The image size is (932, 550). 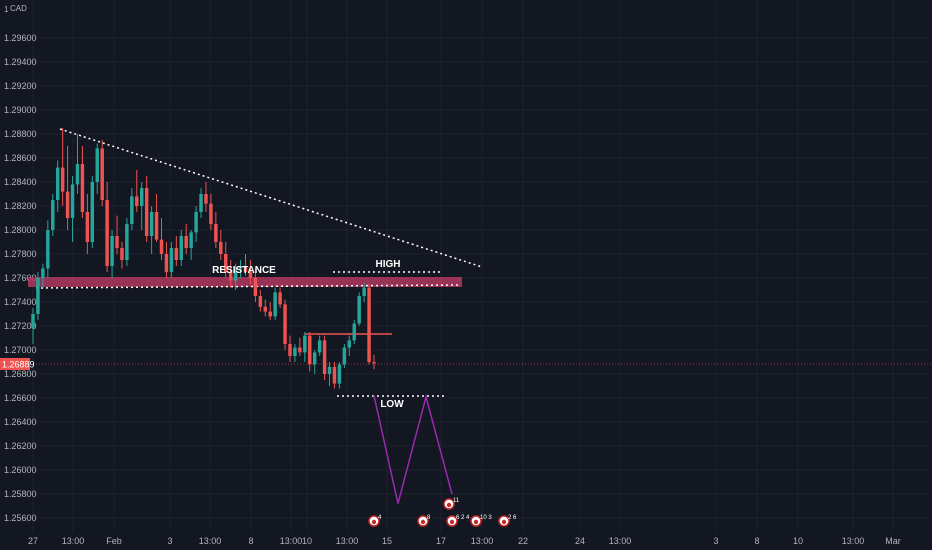 I want to click on price-tag, so click(x=15, y=364).